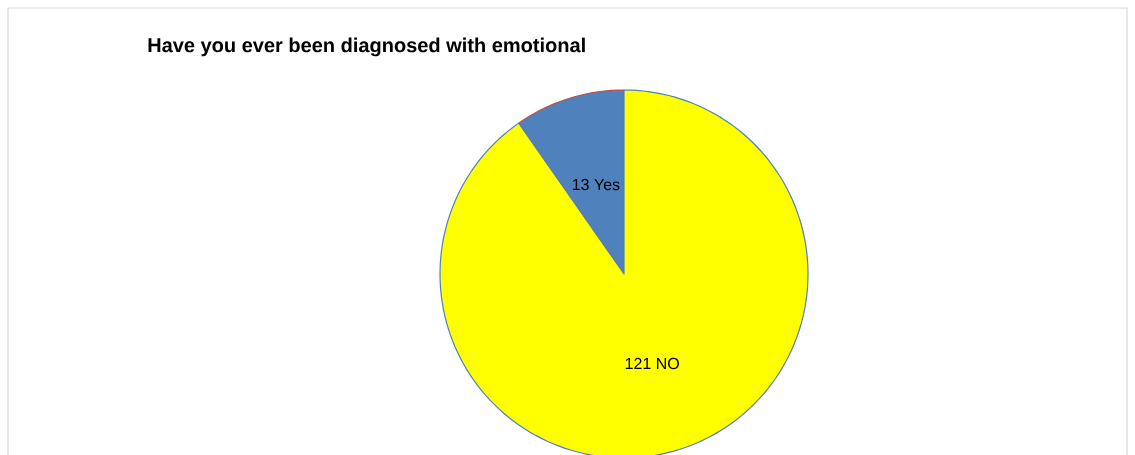 The image size is (1135, 455). Describe the element at coordinates (638, 363) in the screenshot. I see `data-label: 121` at that location.